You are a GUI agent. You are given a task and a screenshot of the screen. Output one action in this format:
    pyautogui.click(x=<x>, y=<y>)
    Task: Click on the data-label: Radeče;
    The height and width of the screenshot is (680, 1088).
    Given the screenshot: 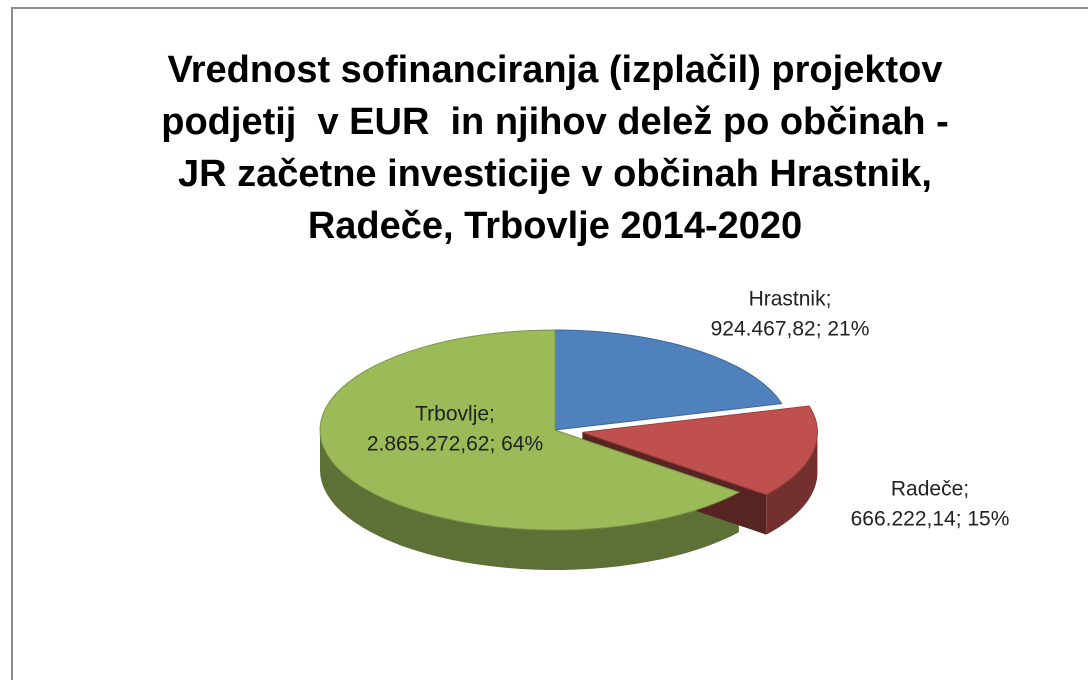 What is the action you would take?
    pyautogui.click(x=930, y=489)
    